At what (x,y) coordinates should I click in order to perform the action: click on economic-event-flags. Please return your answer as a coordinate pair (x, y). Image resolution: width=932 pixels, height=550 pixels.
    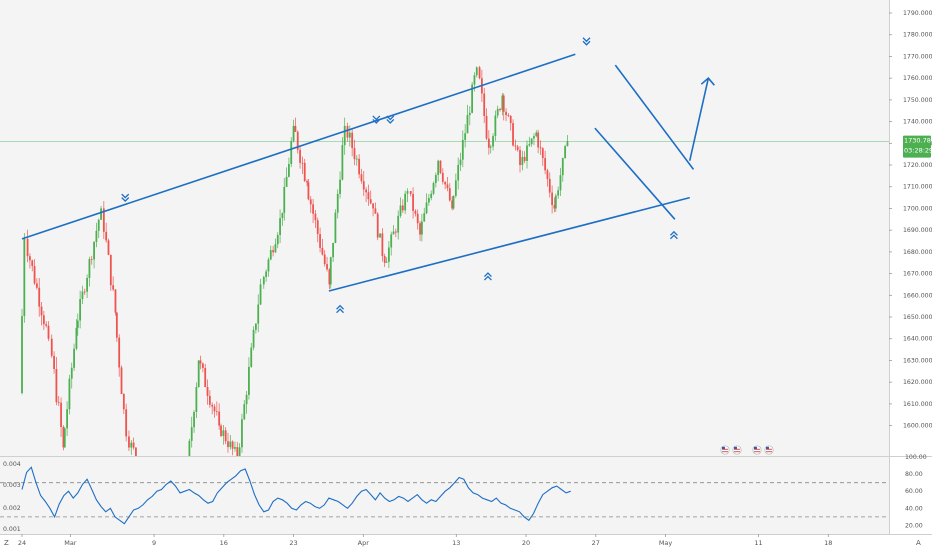
    Looking at the image, I should click on (747, 450).